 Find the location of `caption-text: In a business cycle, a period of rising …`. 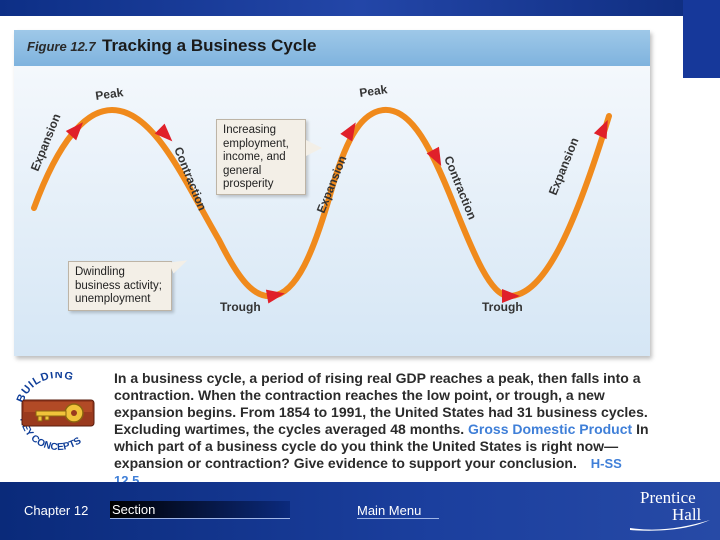

caption-text: In a business cycle, a period of rising … is located at coordinates (381, 403).